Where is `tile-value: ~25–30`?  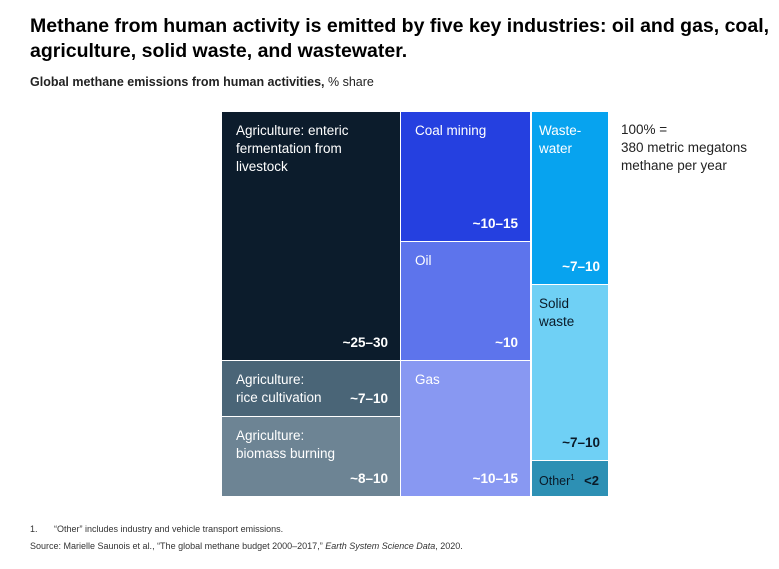
tile-value: ~25–30 is located at coordinates (365, 342).